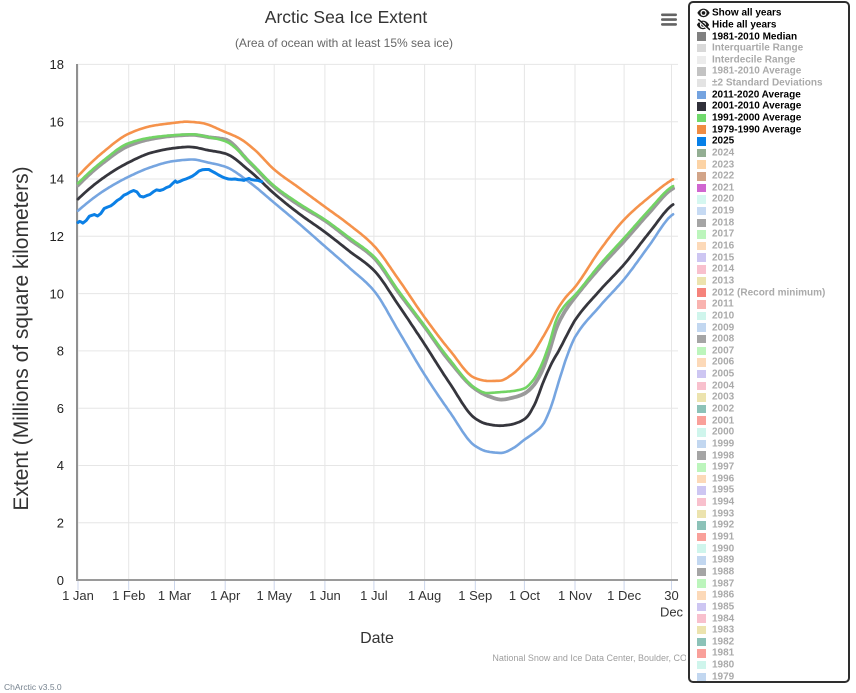  Describe the element at coordinates (672, 612) in the screenshot. I see `svg-text: Dec` at that location.